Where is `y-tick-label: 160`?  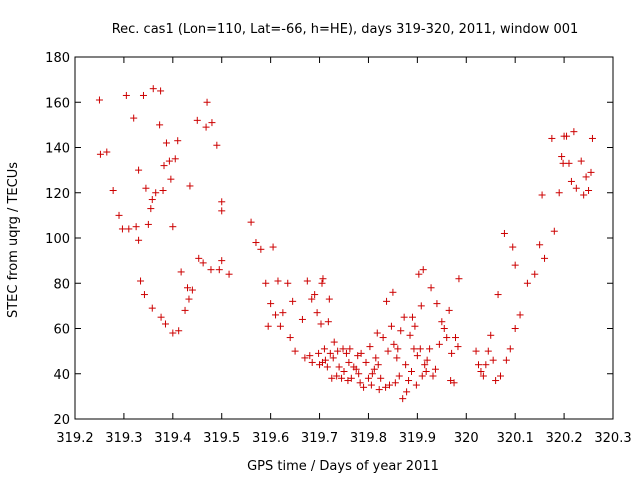 y-tick-label: 160 is located at coordinates (57, 103).